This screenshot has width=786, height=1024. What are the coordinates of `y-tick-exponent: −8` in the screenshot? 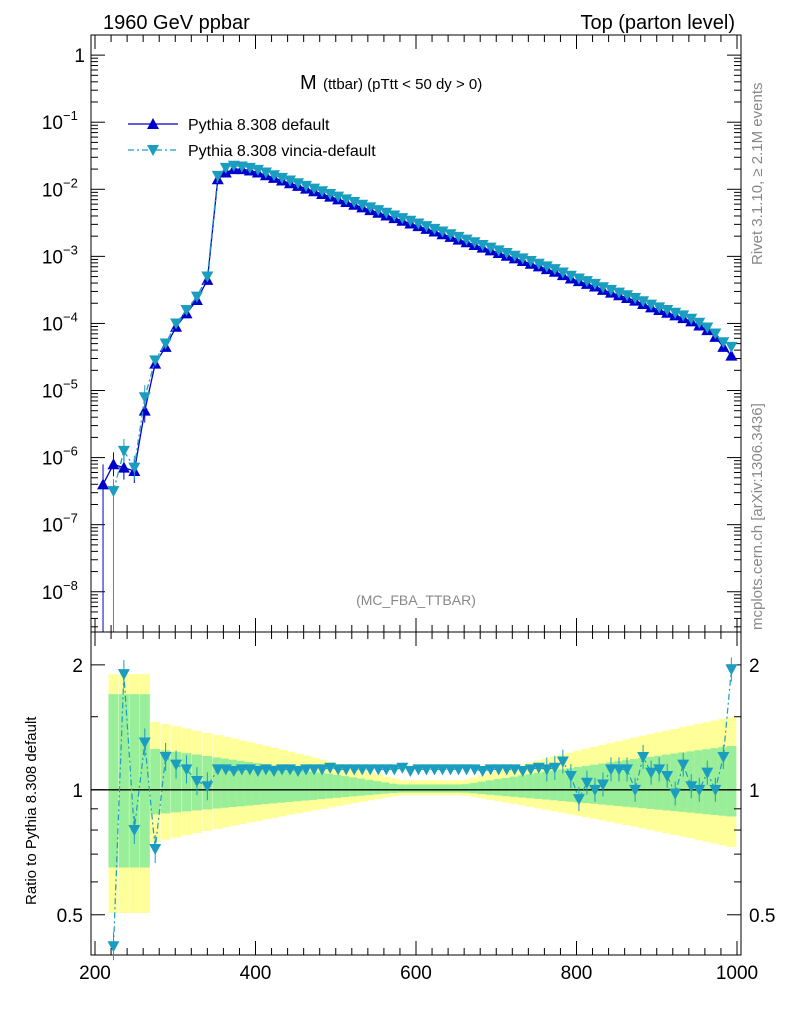 It's located at (70, 585).